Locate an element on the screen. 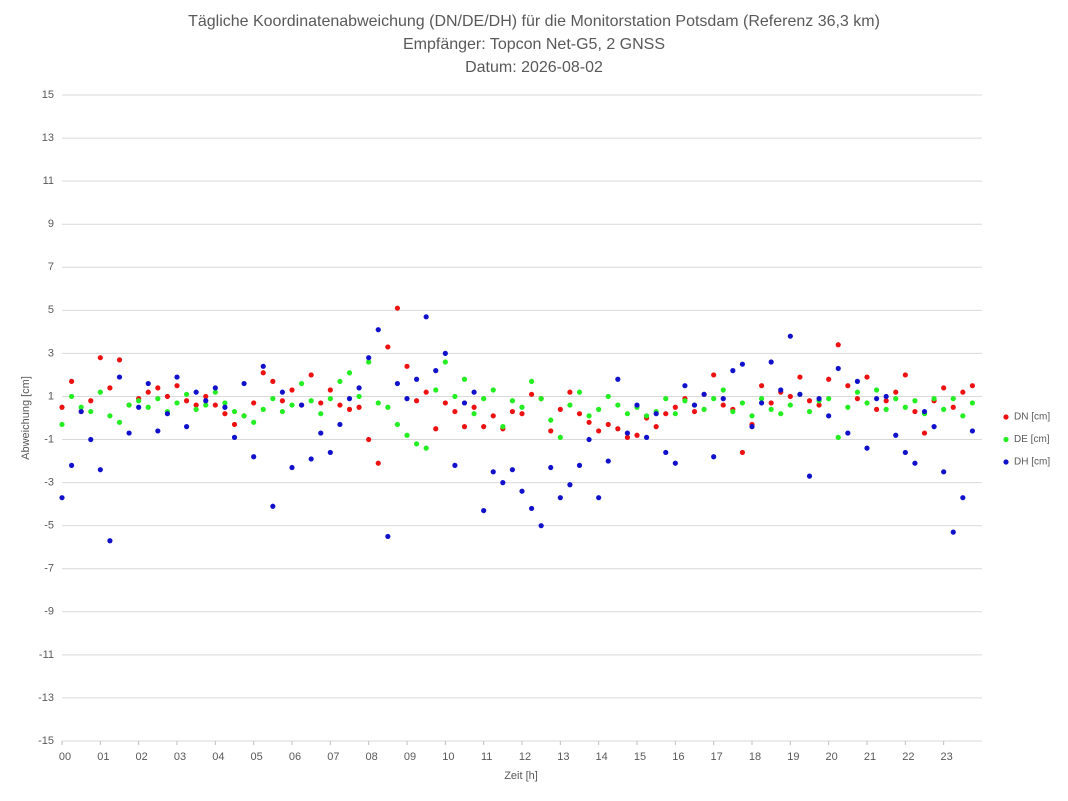 This screenshot has height=801, width=1068. y-tick-label: -1 is located at coordinates (49, 439).